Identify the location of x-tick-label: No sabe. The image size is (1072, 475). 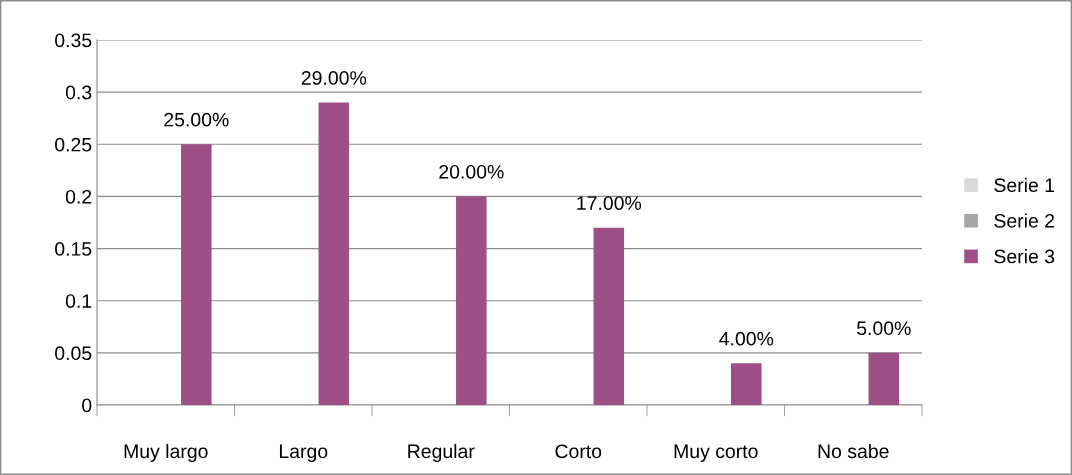
(853, 451).